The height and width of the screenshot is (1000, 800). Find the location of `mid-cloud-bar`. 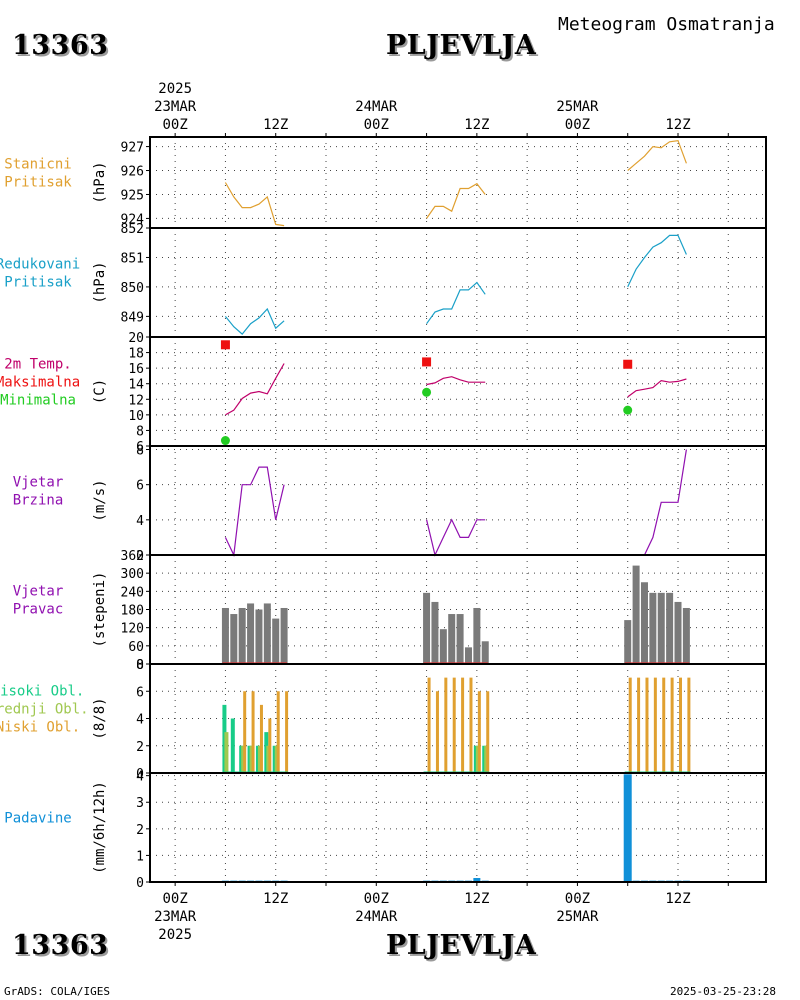

mid-cloud-bar is located at coordinates (226, 752).